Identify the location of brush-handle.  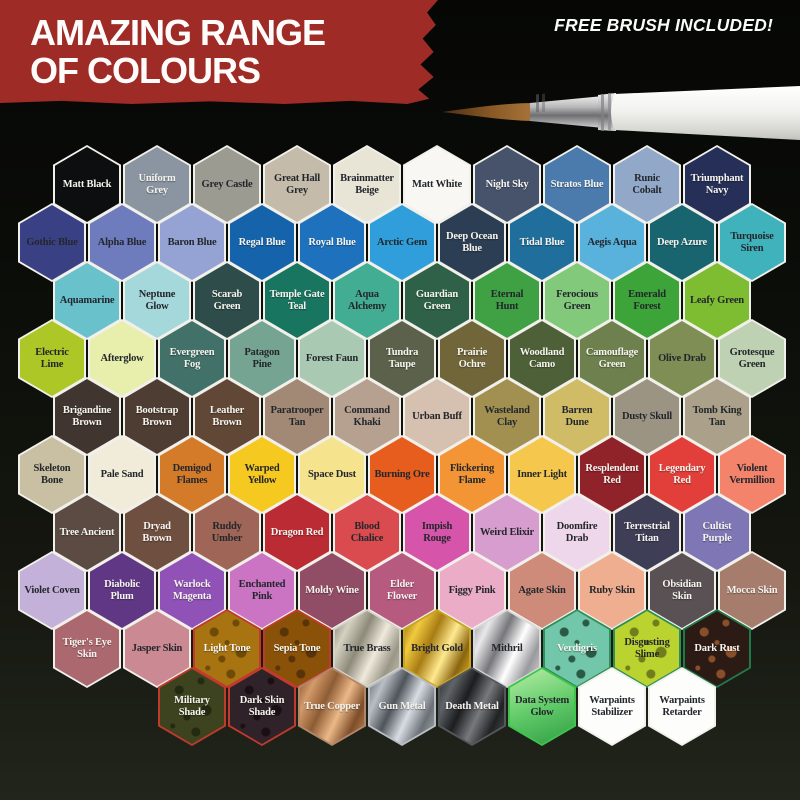
(705, 113).